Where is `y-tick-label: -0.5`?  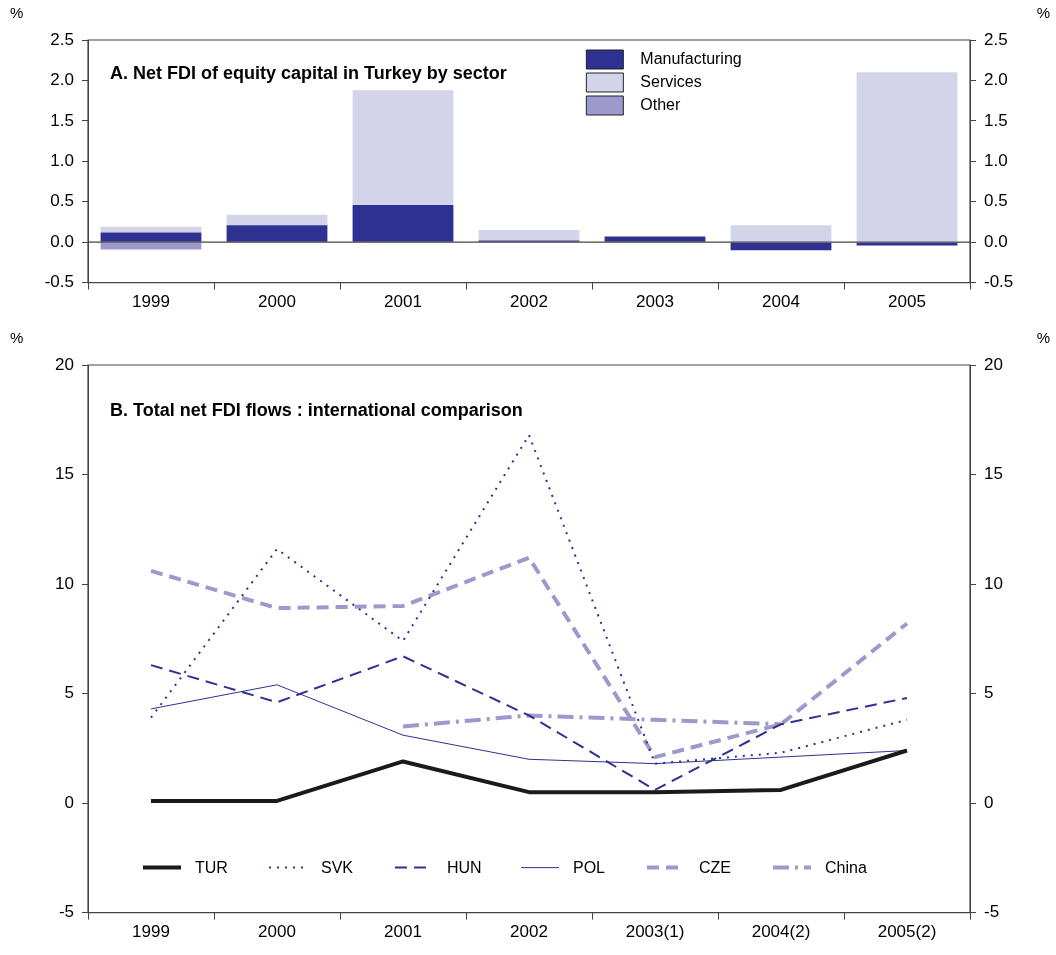 y-tick-label: -0.5 is located at coordinates (59, 282).